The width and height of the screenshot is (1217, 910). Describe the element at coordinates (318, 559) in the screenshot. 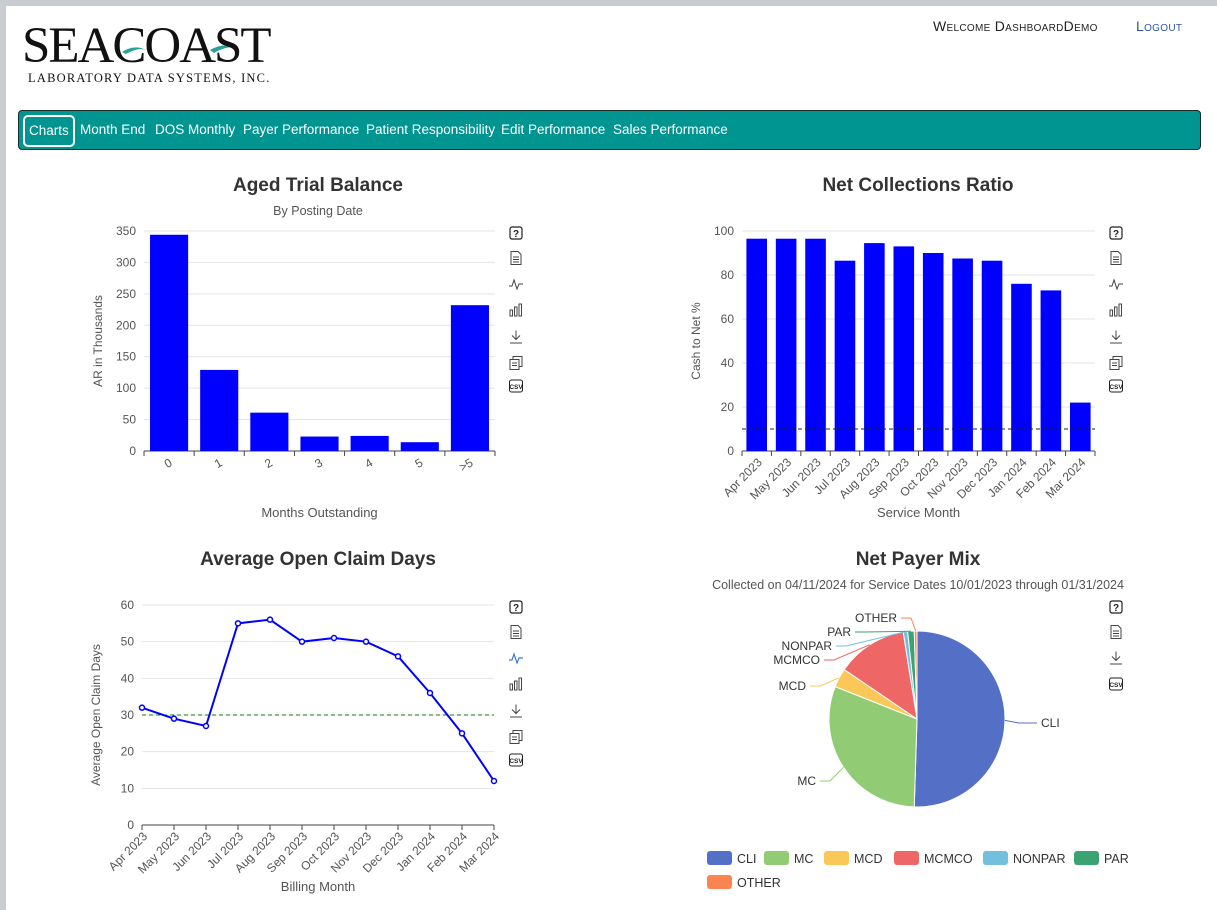

I see `average-open-claim-days-title: Average Open Claim Days` at that location.